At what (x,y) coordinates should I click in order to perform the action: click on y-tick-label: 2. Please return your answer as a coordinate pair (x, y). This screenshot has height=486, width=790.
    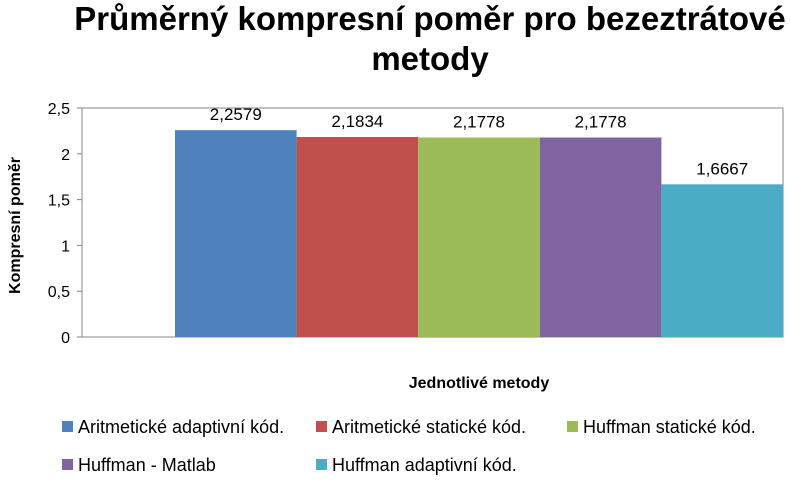
    Looking at the image, I should click on (65, 155).